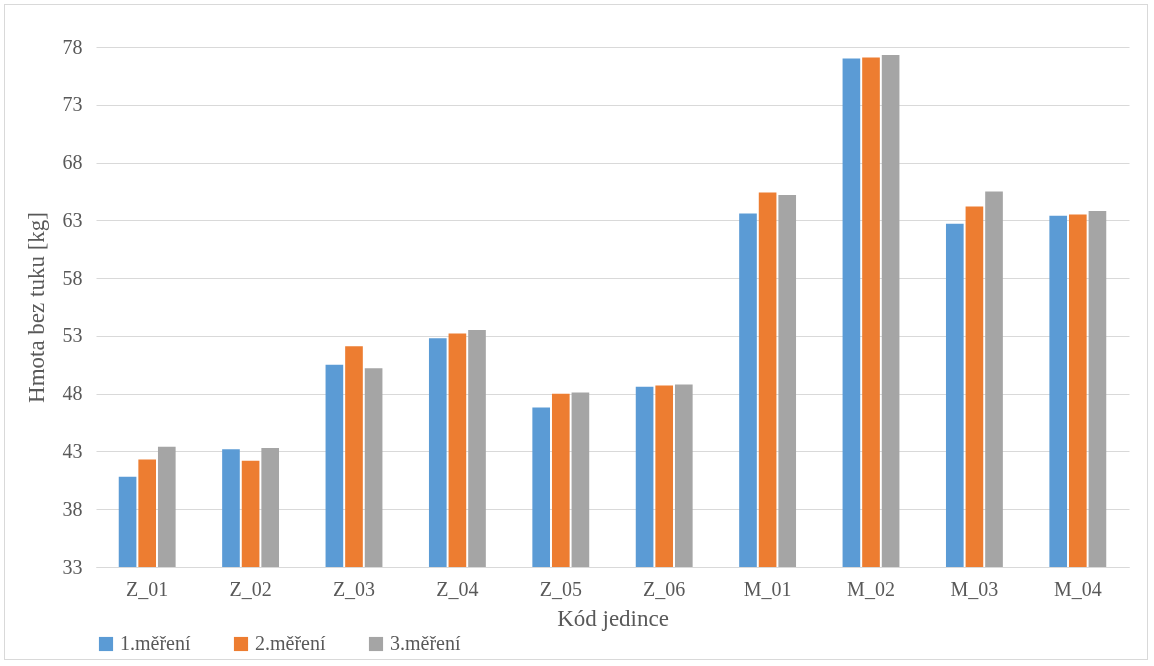 The image size is (1154, 666). What do you see at coordinates (147, 588) in the screenshot?
I see `x-tick-label: Z_01` at bounding box center [147, 588].